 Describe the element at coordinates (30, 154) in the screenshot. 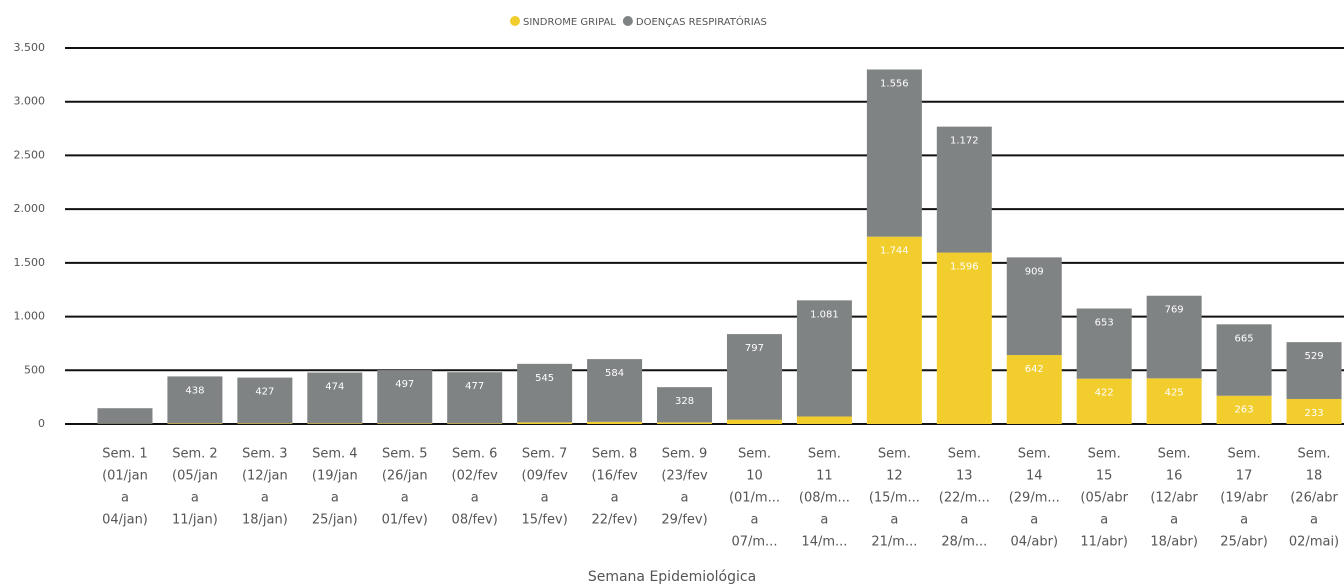

I see `y-tick-label: 2.500` at that location.